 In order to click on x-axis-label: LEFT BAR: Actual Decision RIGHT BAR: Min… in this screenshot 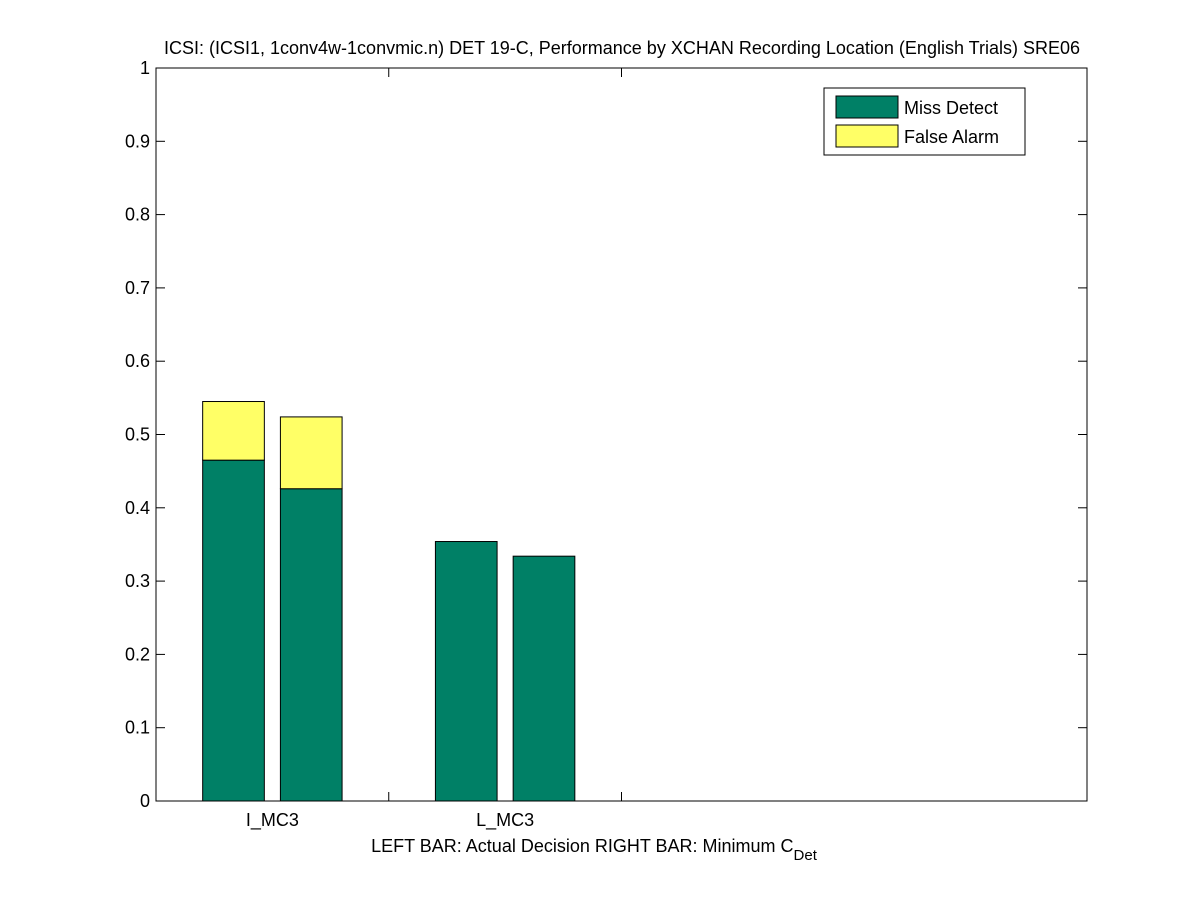, I will do `click(594, 850)`.